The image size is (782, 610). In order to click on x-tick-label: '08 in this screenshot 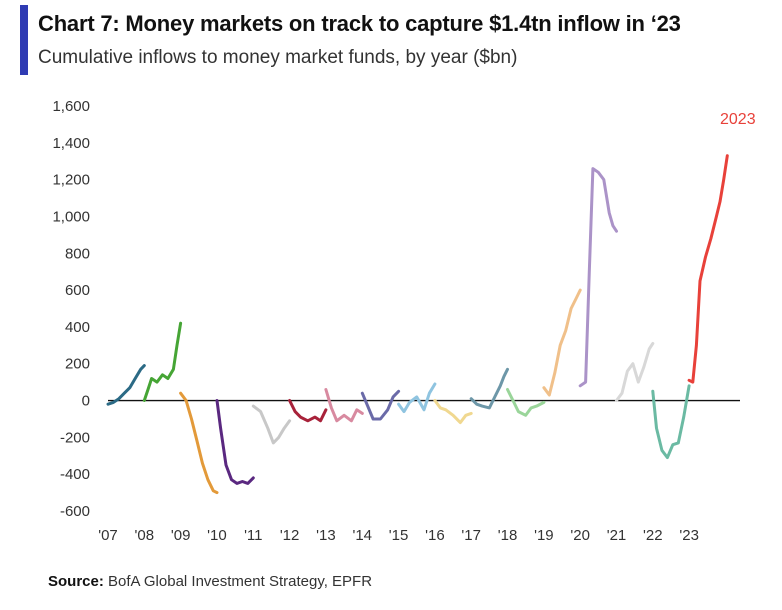, I will do `click(145, 535)`.